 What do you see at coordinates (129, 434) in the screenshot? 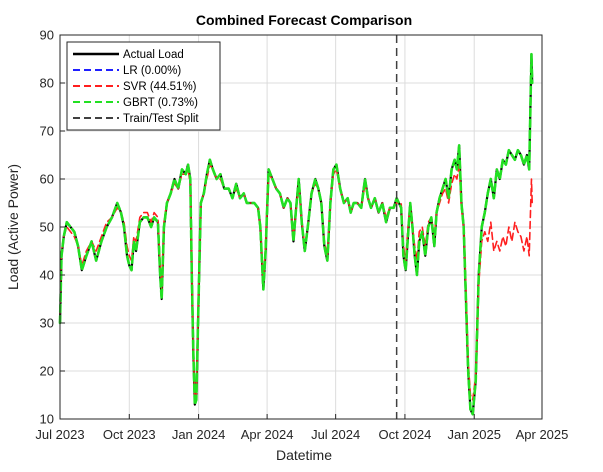
I see `x-tick-label: Oct 2023` at bounding box center [129, 434].